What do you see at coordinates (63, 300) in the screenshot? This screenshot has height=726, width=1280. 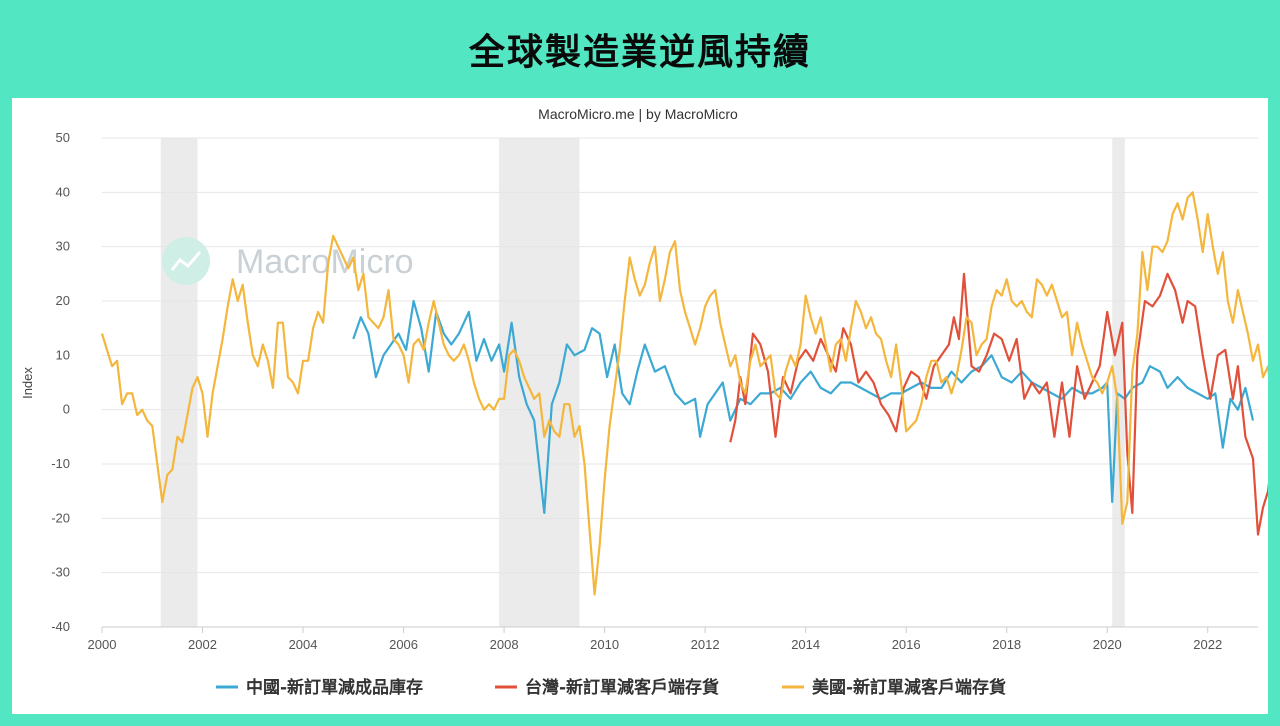 I see `y-tick-label: 20` at bounding box center [63, 300].